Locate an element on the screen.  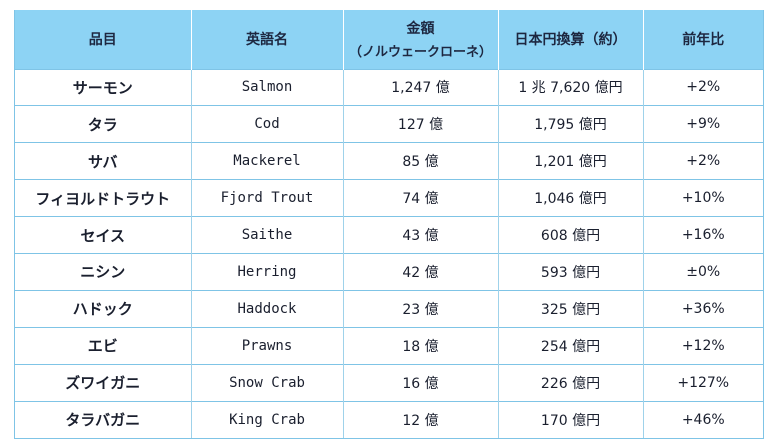
cell-yoy: +16% is located at coordinates (702, 235).